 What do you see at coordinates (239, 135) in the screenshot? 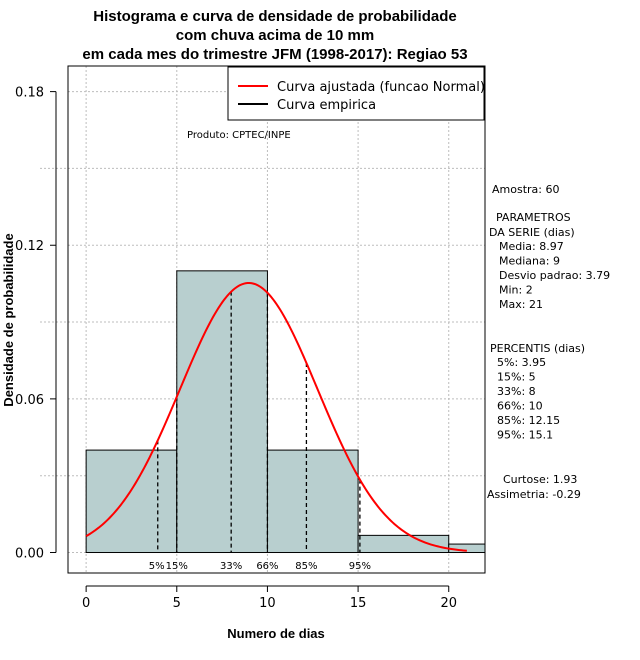
I see `product-annotation: Produto: CPTEC/INPE` at bounding box center [239, 135].